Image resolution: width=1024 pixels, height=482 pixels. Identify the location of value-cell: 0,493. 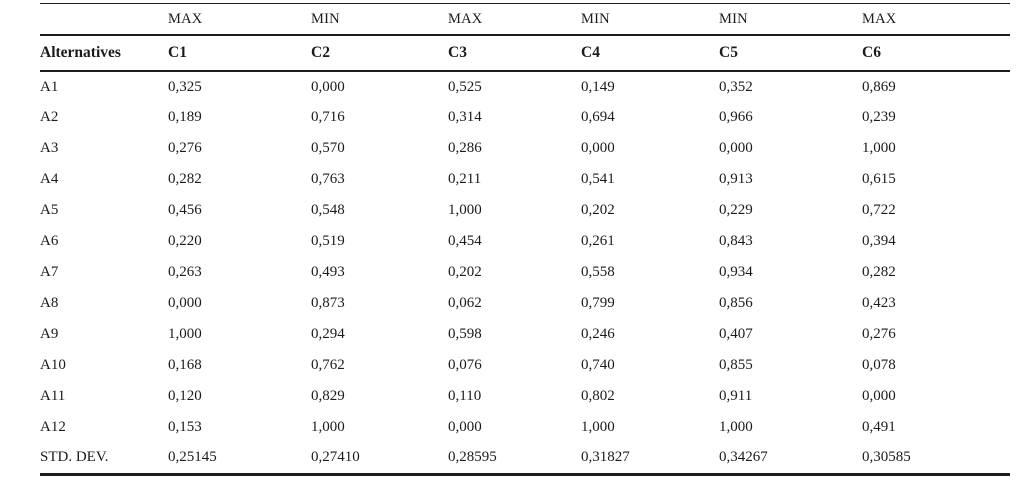
(328, 272).